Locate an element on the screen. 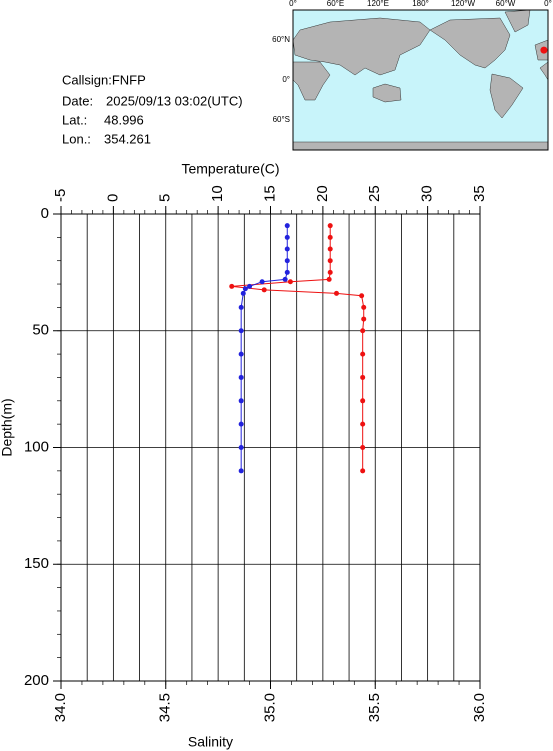 Image resolution: width=553 pixels, height=751 pixels. map-lon-label: 60°E is located at coordinates (335, 4).